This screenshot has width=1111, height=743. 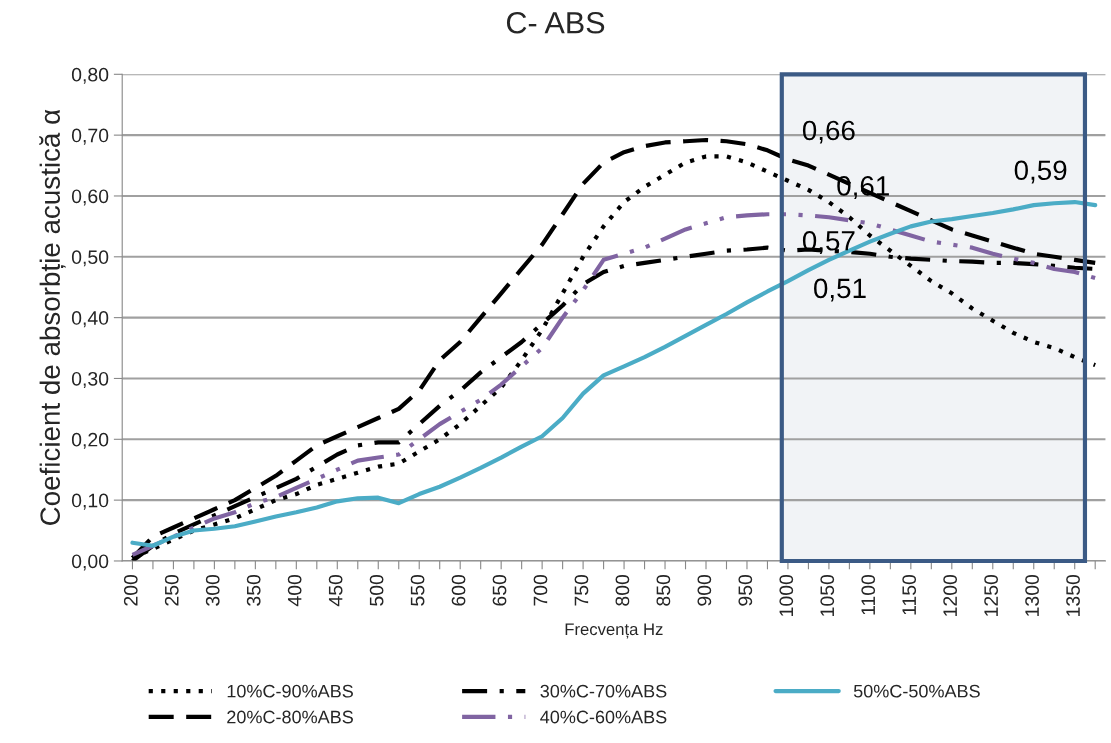 I want to click on x-tick-label: 1050, so click(x=827, y=595).